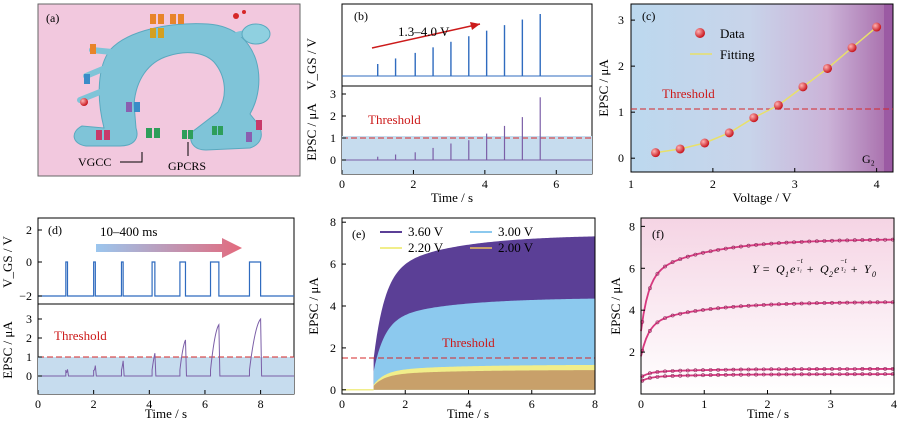  What do you see at coordinates (516, 231) in the screenshot?
I see `legend-label: 3.00 V` at bounding box center [516, 231].